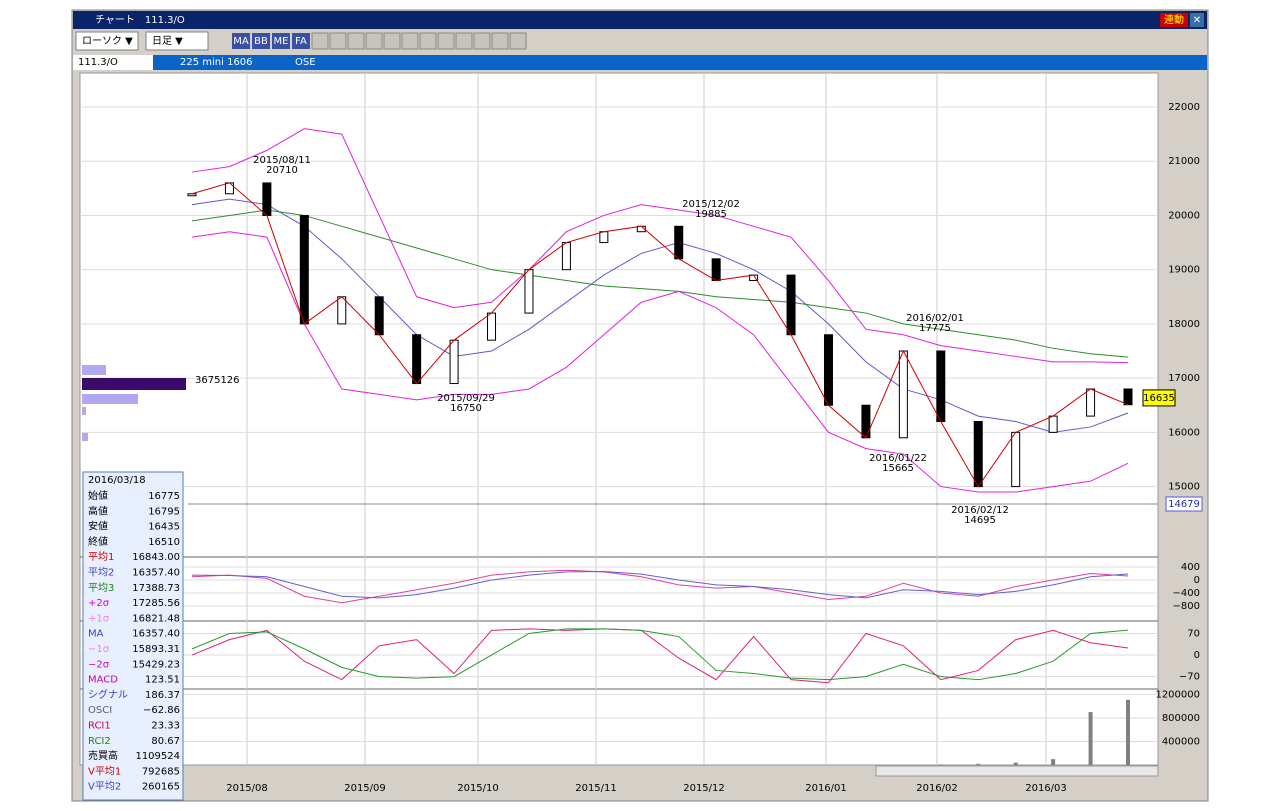 This screenshot has width=1280, height=811. I want to click on tool-icon-label: BB, so click(261, 41).